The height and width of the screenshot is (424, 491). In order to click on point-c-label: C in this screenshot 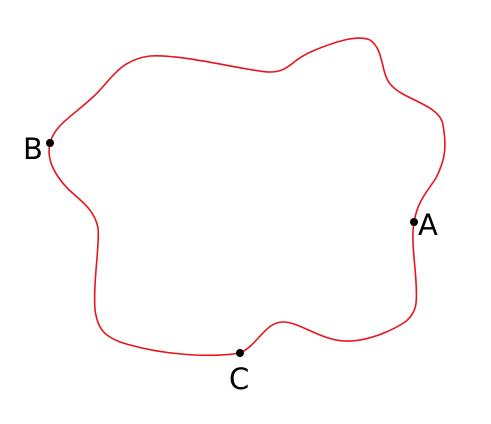, I will do `click(239, 379)`.